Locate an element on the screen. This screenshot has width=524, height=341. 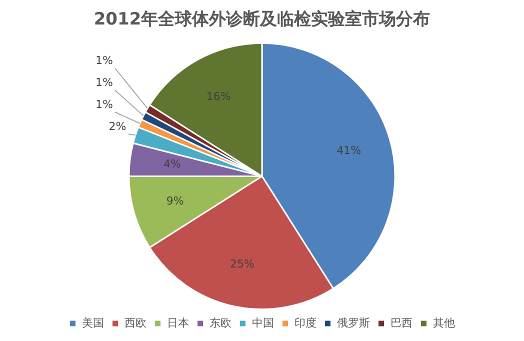
legend-label: 俄罗斯 is located at coordinates (353, 323).